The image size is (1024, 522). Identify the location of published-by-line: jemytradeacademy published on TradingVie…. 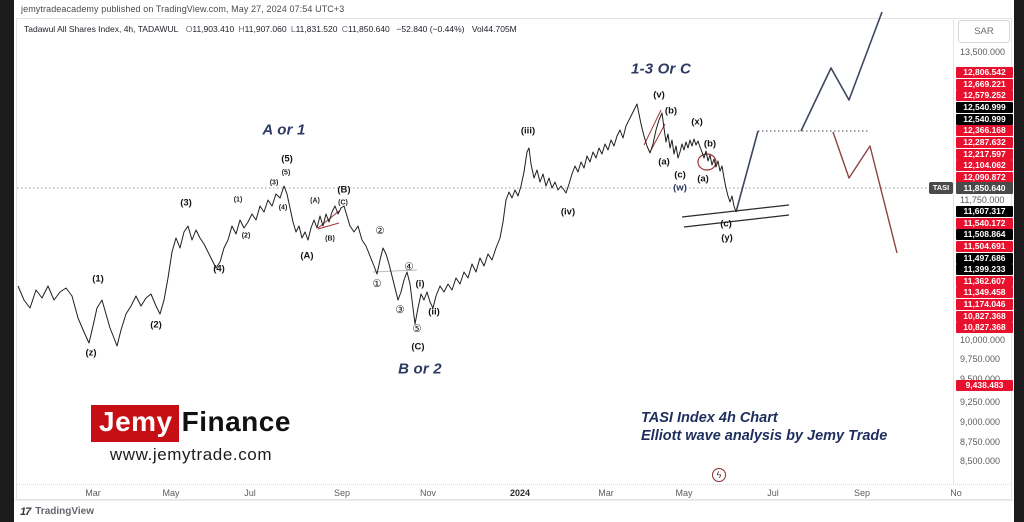
(183, 9).